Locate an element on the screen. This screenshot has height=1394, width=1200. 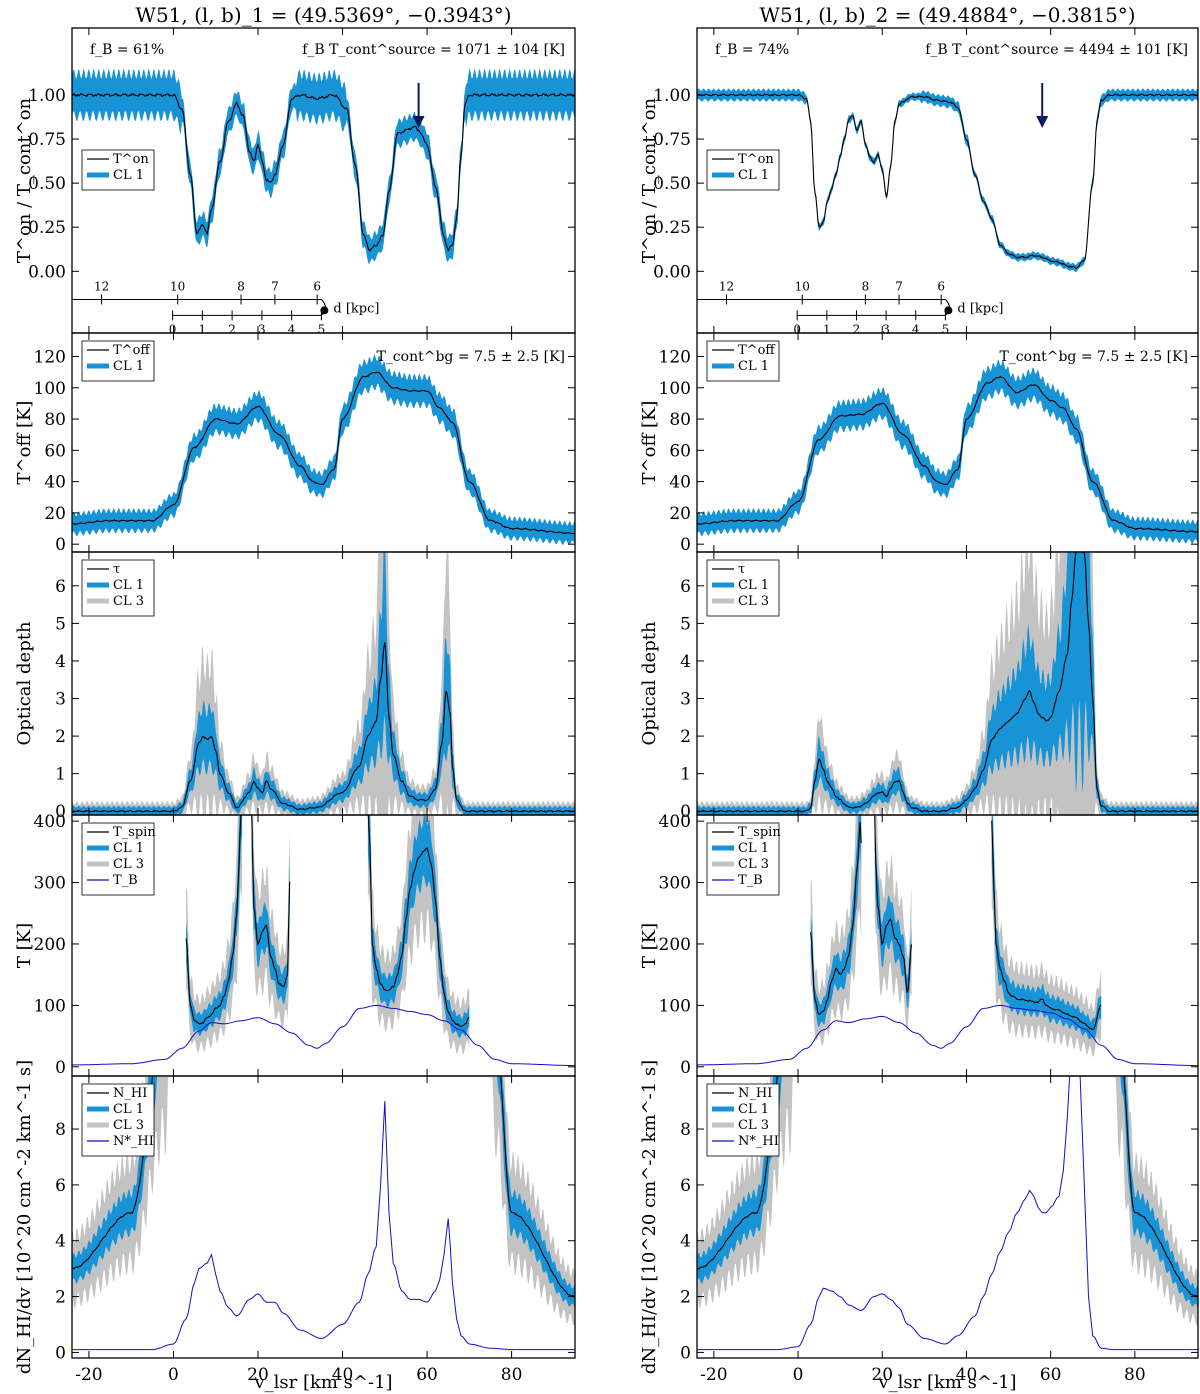
y-tick-label: 8 is located at coordinates (685, 1130).